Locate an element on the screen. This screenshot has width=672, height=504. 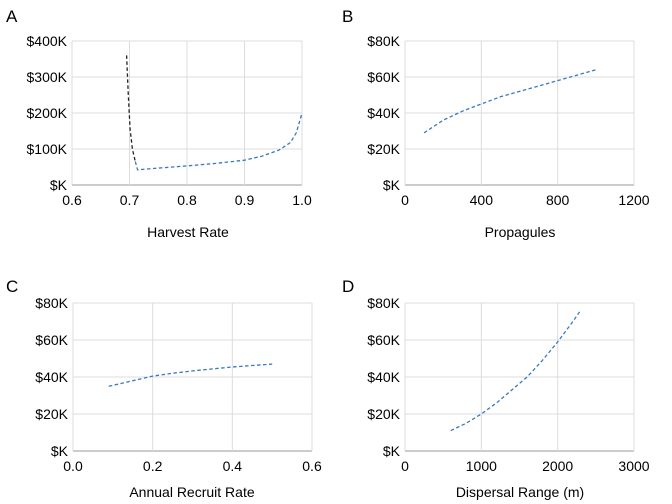
panel-d-y-tick-label: $K is located at coordinates (392, 451).